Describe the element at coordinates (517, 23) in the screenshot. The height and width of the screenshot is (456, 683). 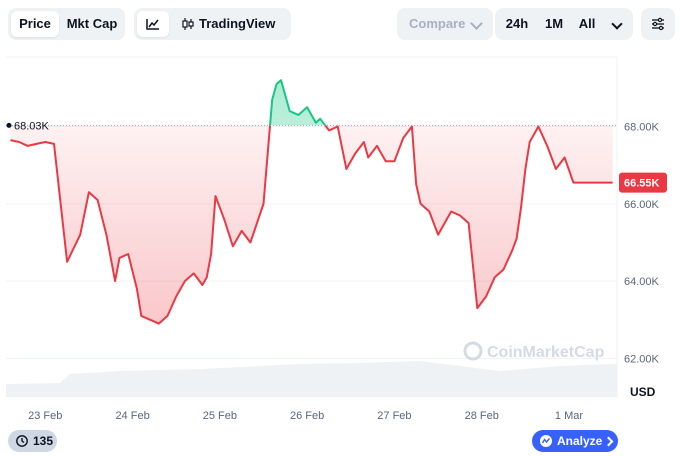
I see `range-24h-button: 24h` at that location.